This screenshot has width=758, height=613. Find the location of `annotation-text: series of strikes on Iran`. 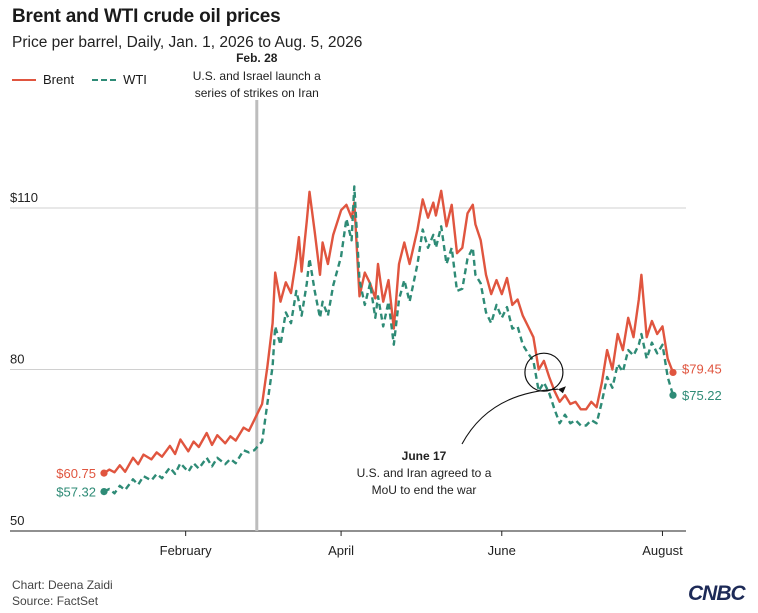

annotation-text: series of strikes on Iran is located at coordinates (257, 93).